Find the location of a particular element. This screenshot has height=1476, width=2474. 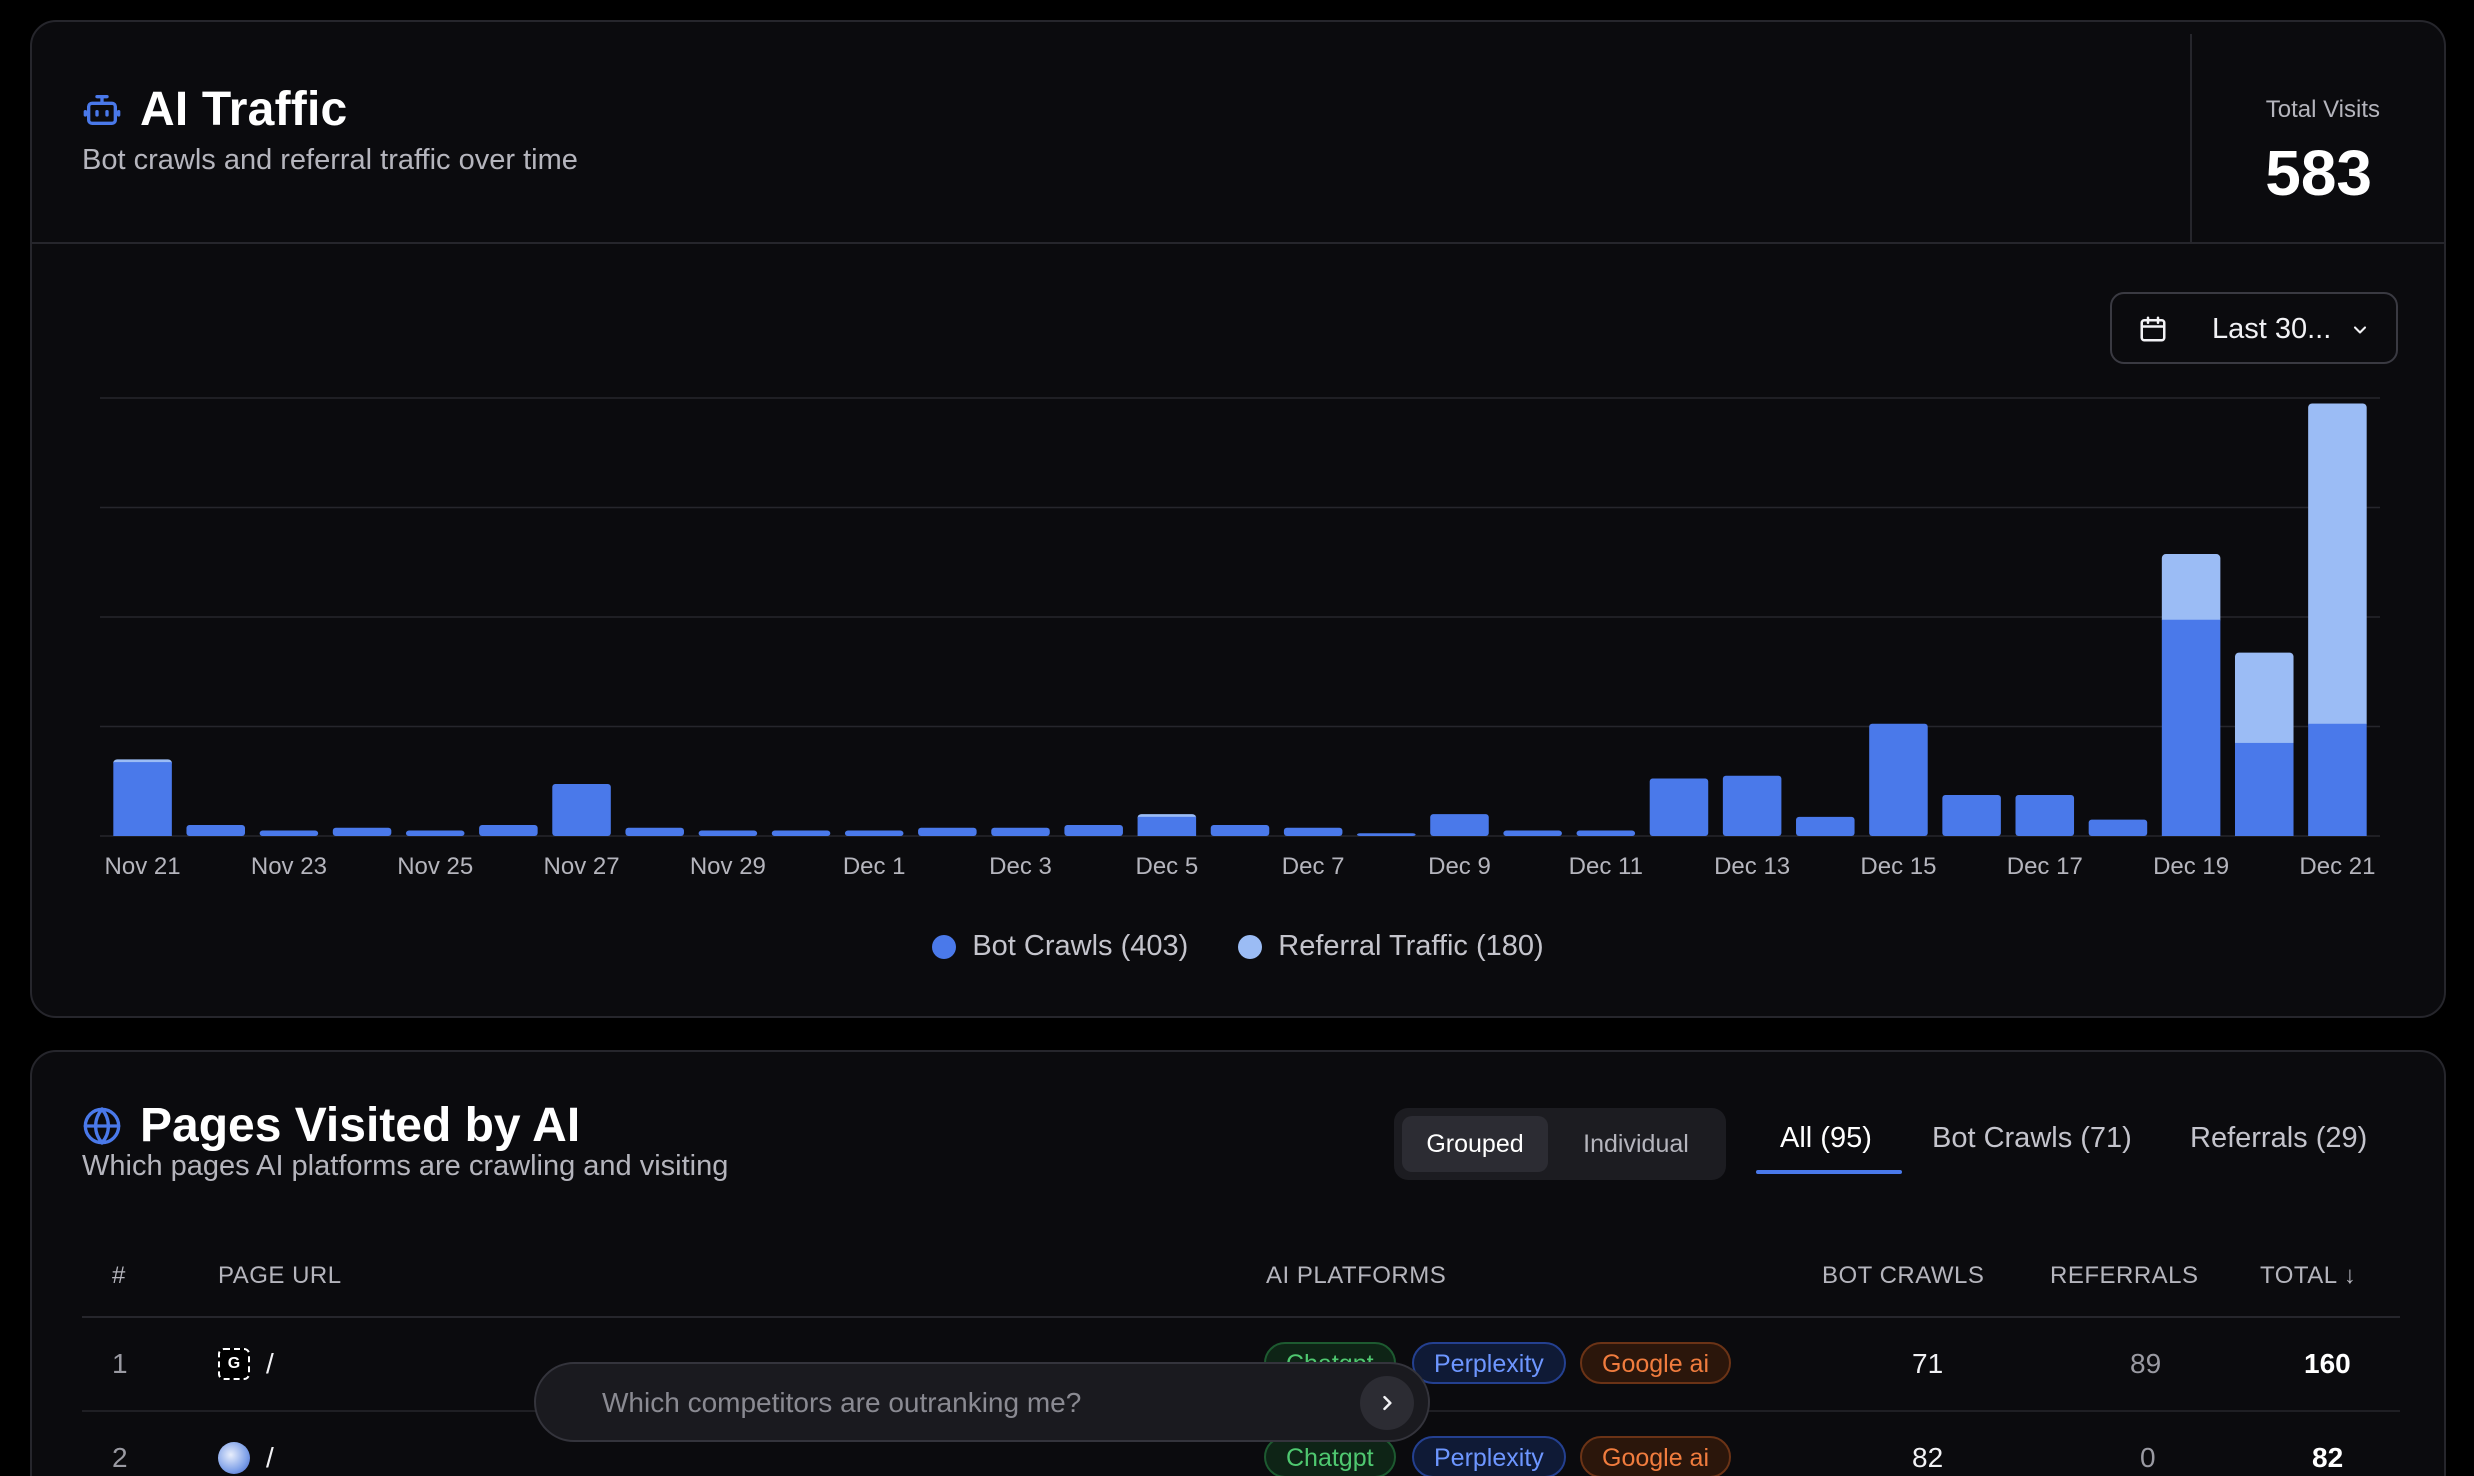

x-tick-label: Dec 1 is located at coordinates (874, 866).